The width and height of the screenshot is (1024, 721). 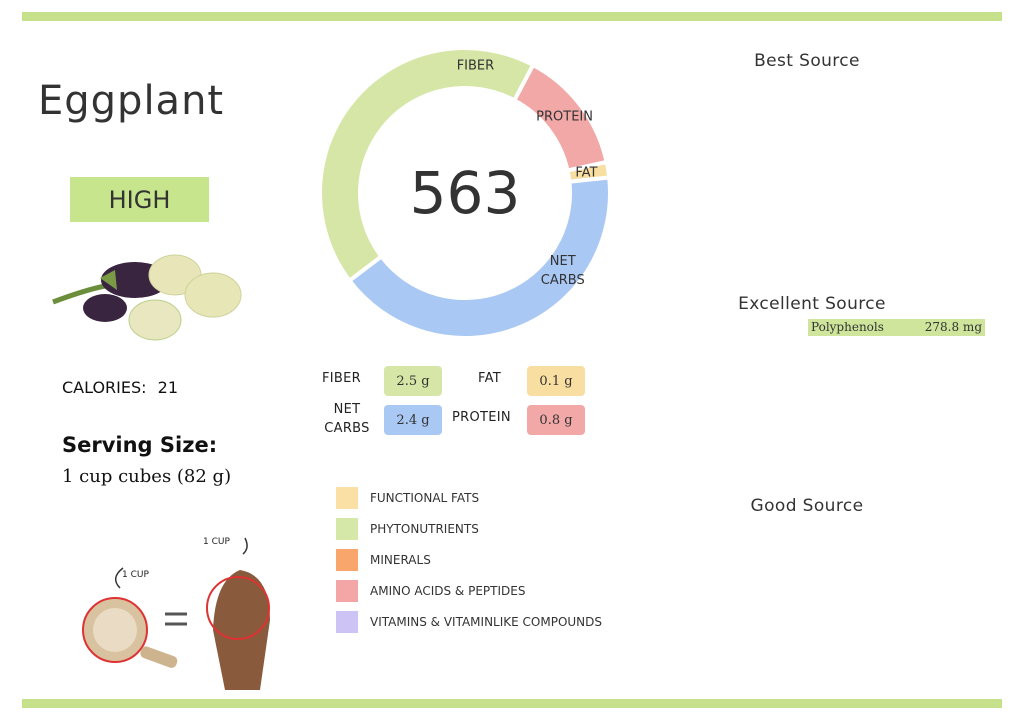 What do you see at coordinates (216, 542) in the screenshot?
I see `fist-label: 1 CUP` at bounding box center [216, 542].